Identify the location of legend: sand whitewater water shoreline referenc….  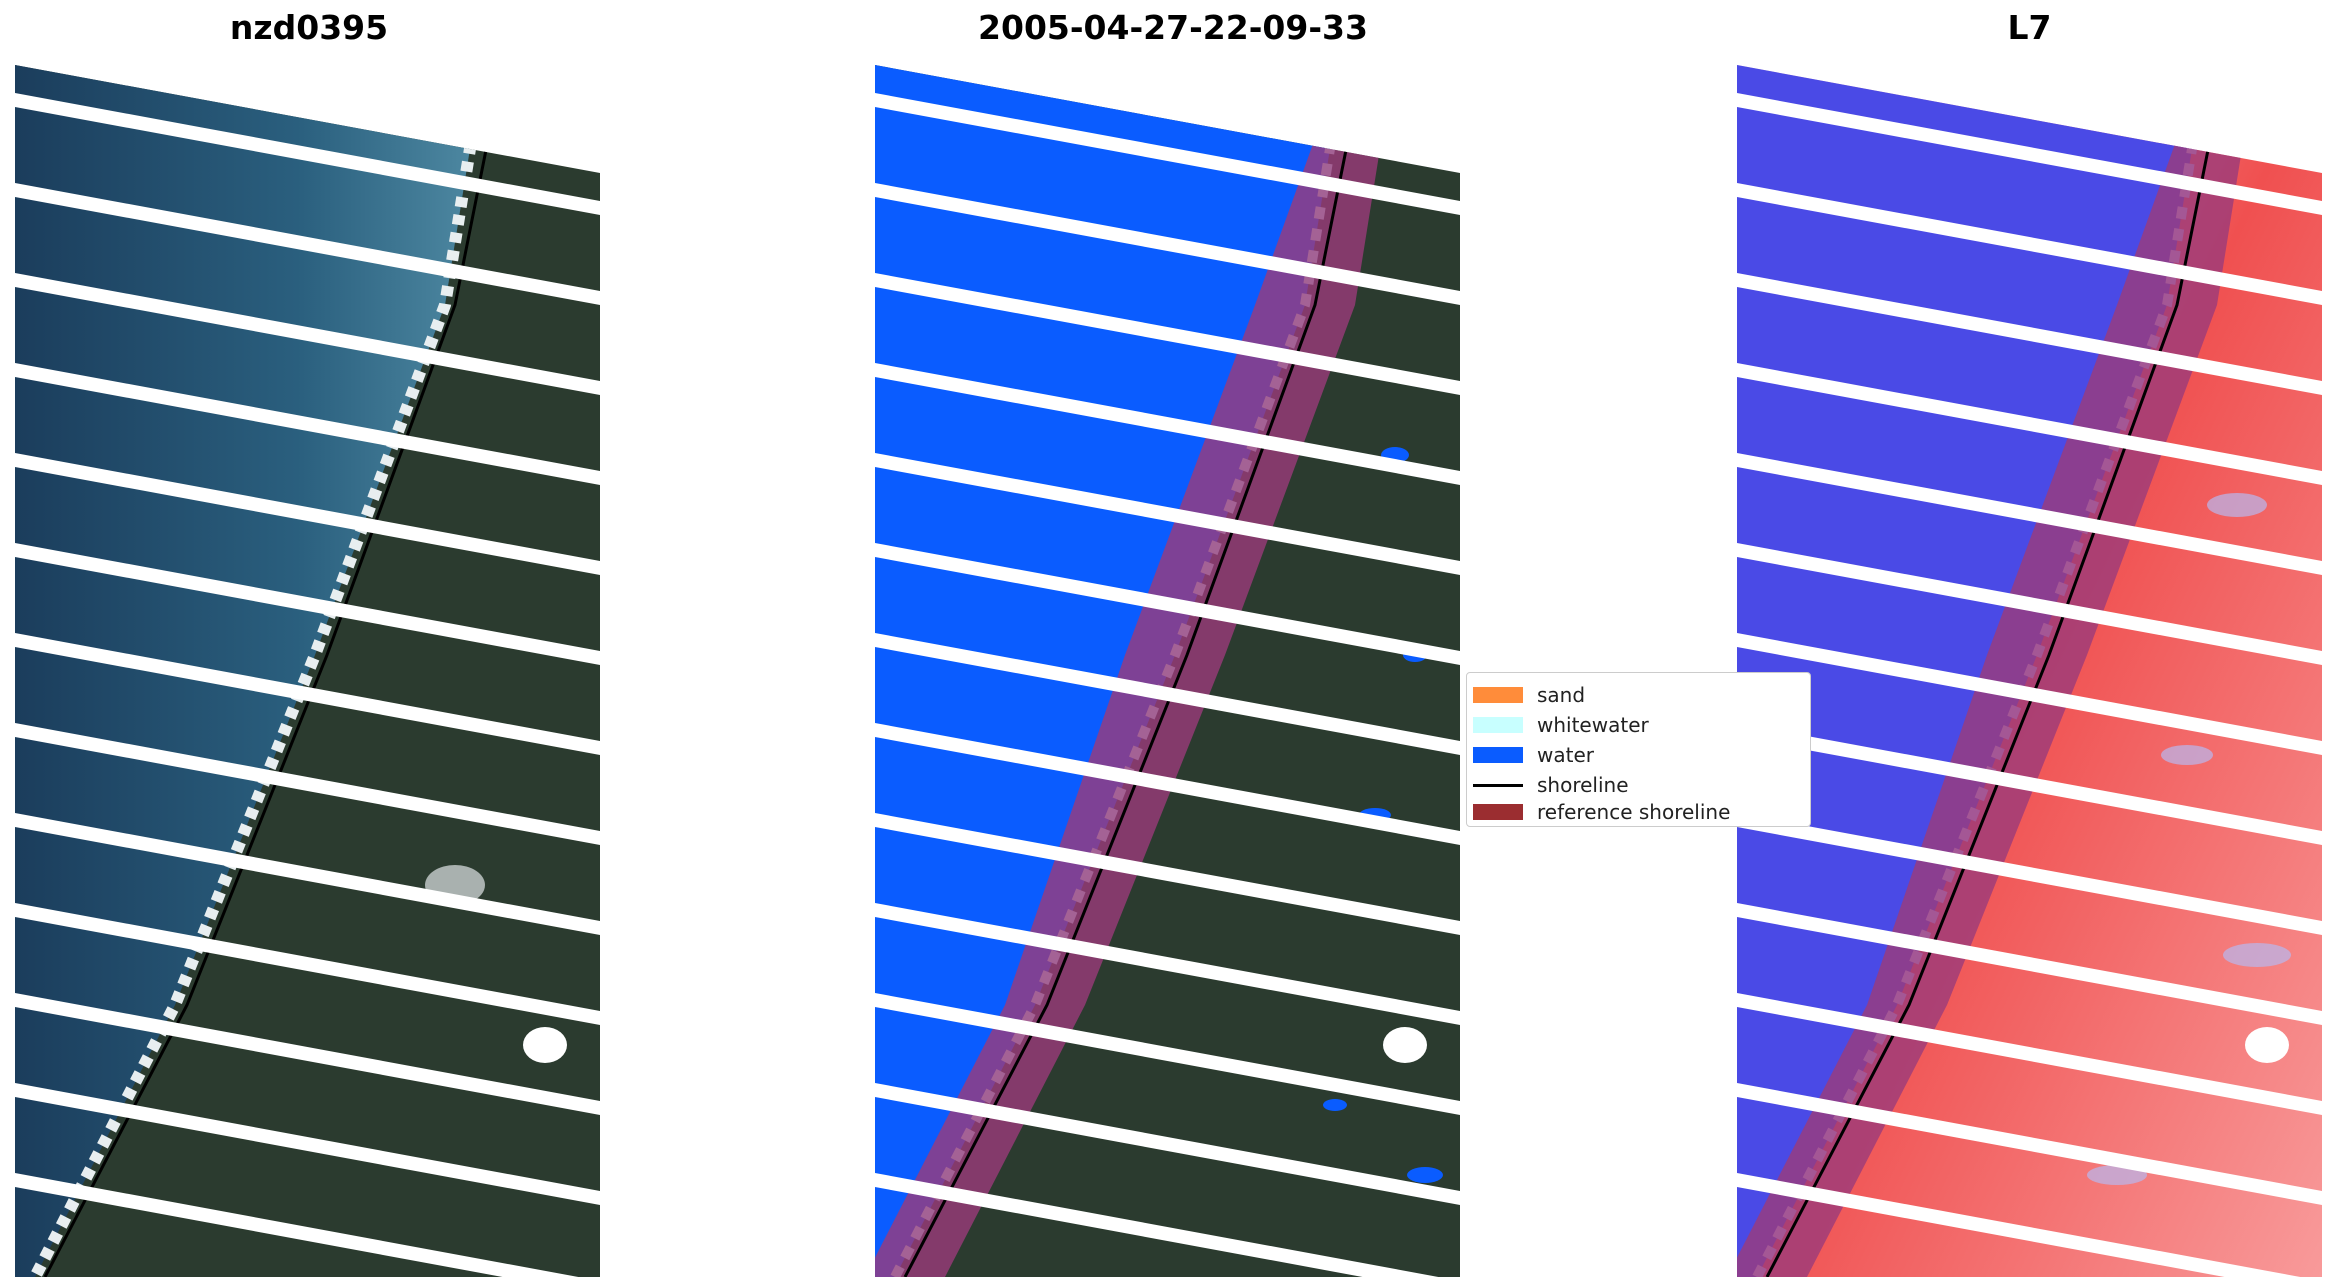
(1638, 749).